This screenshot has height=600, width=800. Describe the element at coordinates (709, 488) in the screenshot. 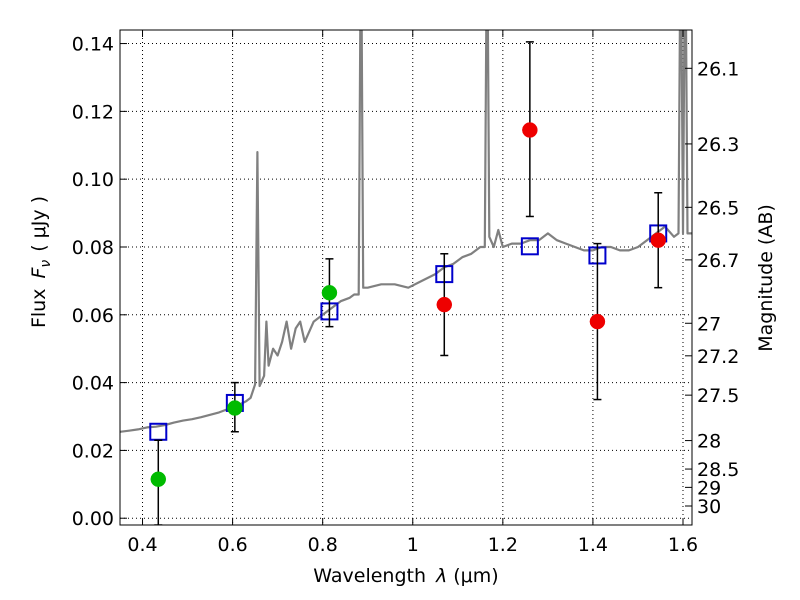

I see `y2-tick-label: 29` at that location.